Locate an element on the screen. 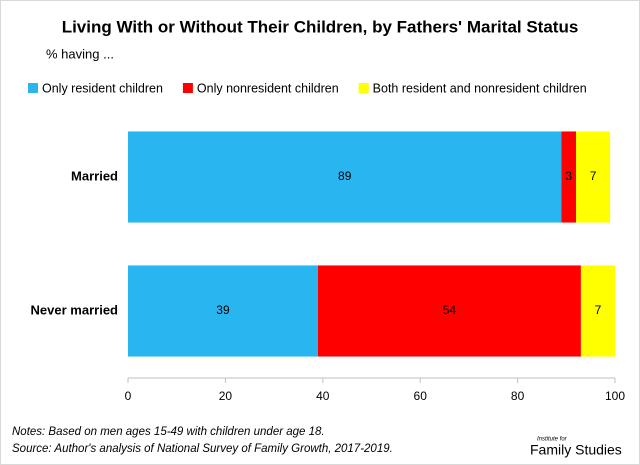 This screenshot has height=465, width=640. data-label: 3 is located at coordinates (568, 176).